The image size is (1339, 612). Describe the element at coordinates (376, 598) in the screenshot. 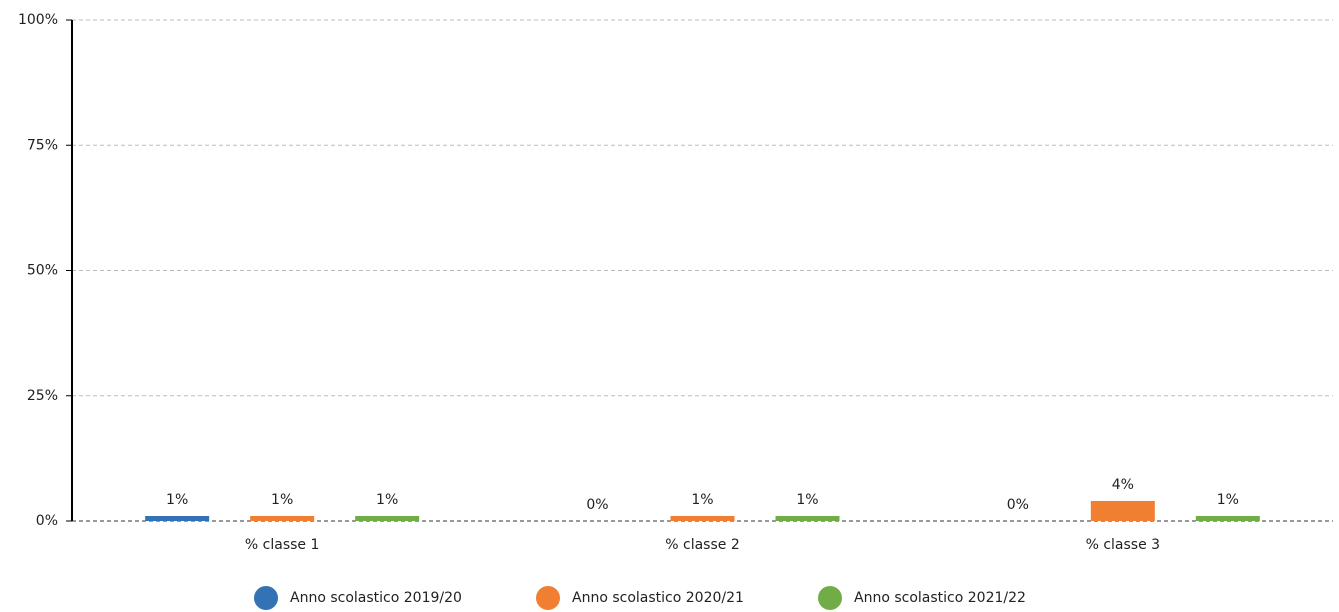

I see `legend-label: Anno scolastico 2019/20` at that location.